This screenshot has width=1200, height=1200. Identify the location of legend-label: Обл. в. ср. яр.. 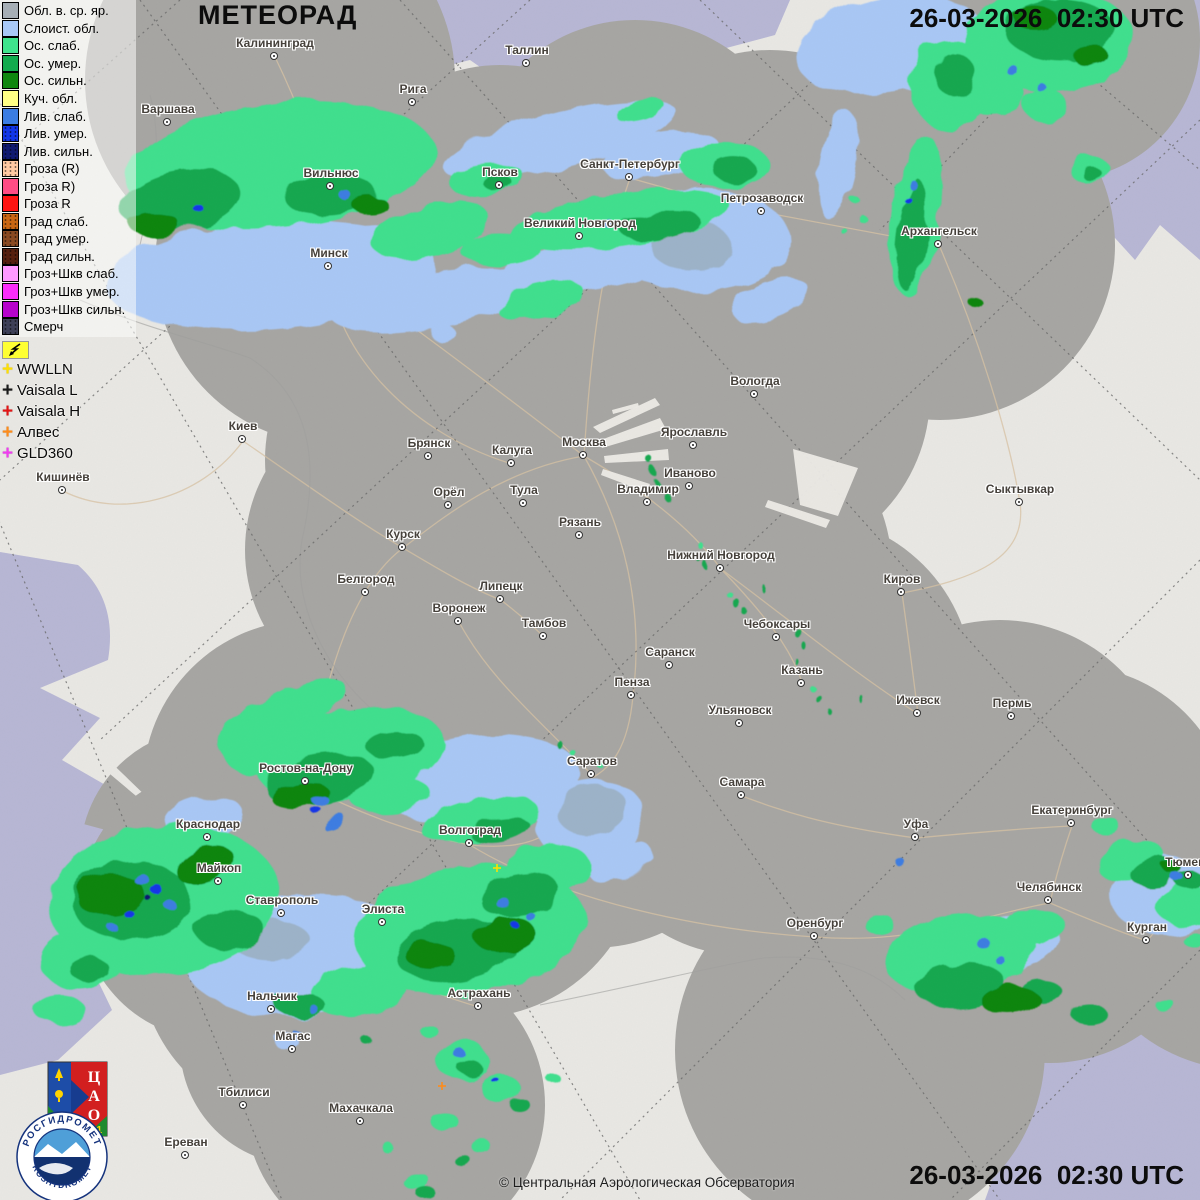
(66, 11).